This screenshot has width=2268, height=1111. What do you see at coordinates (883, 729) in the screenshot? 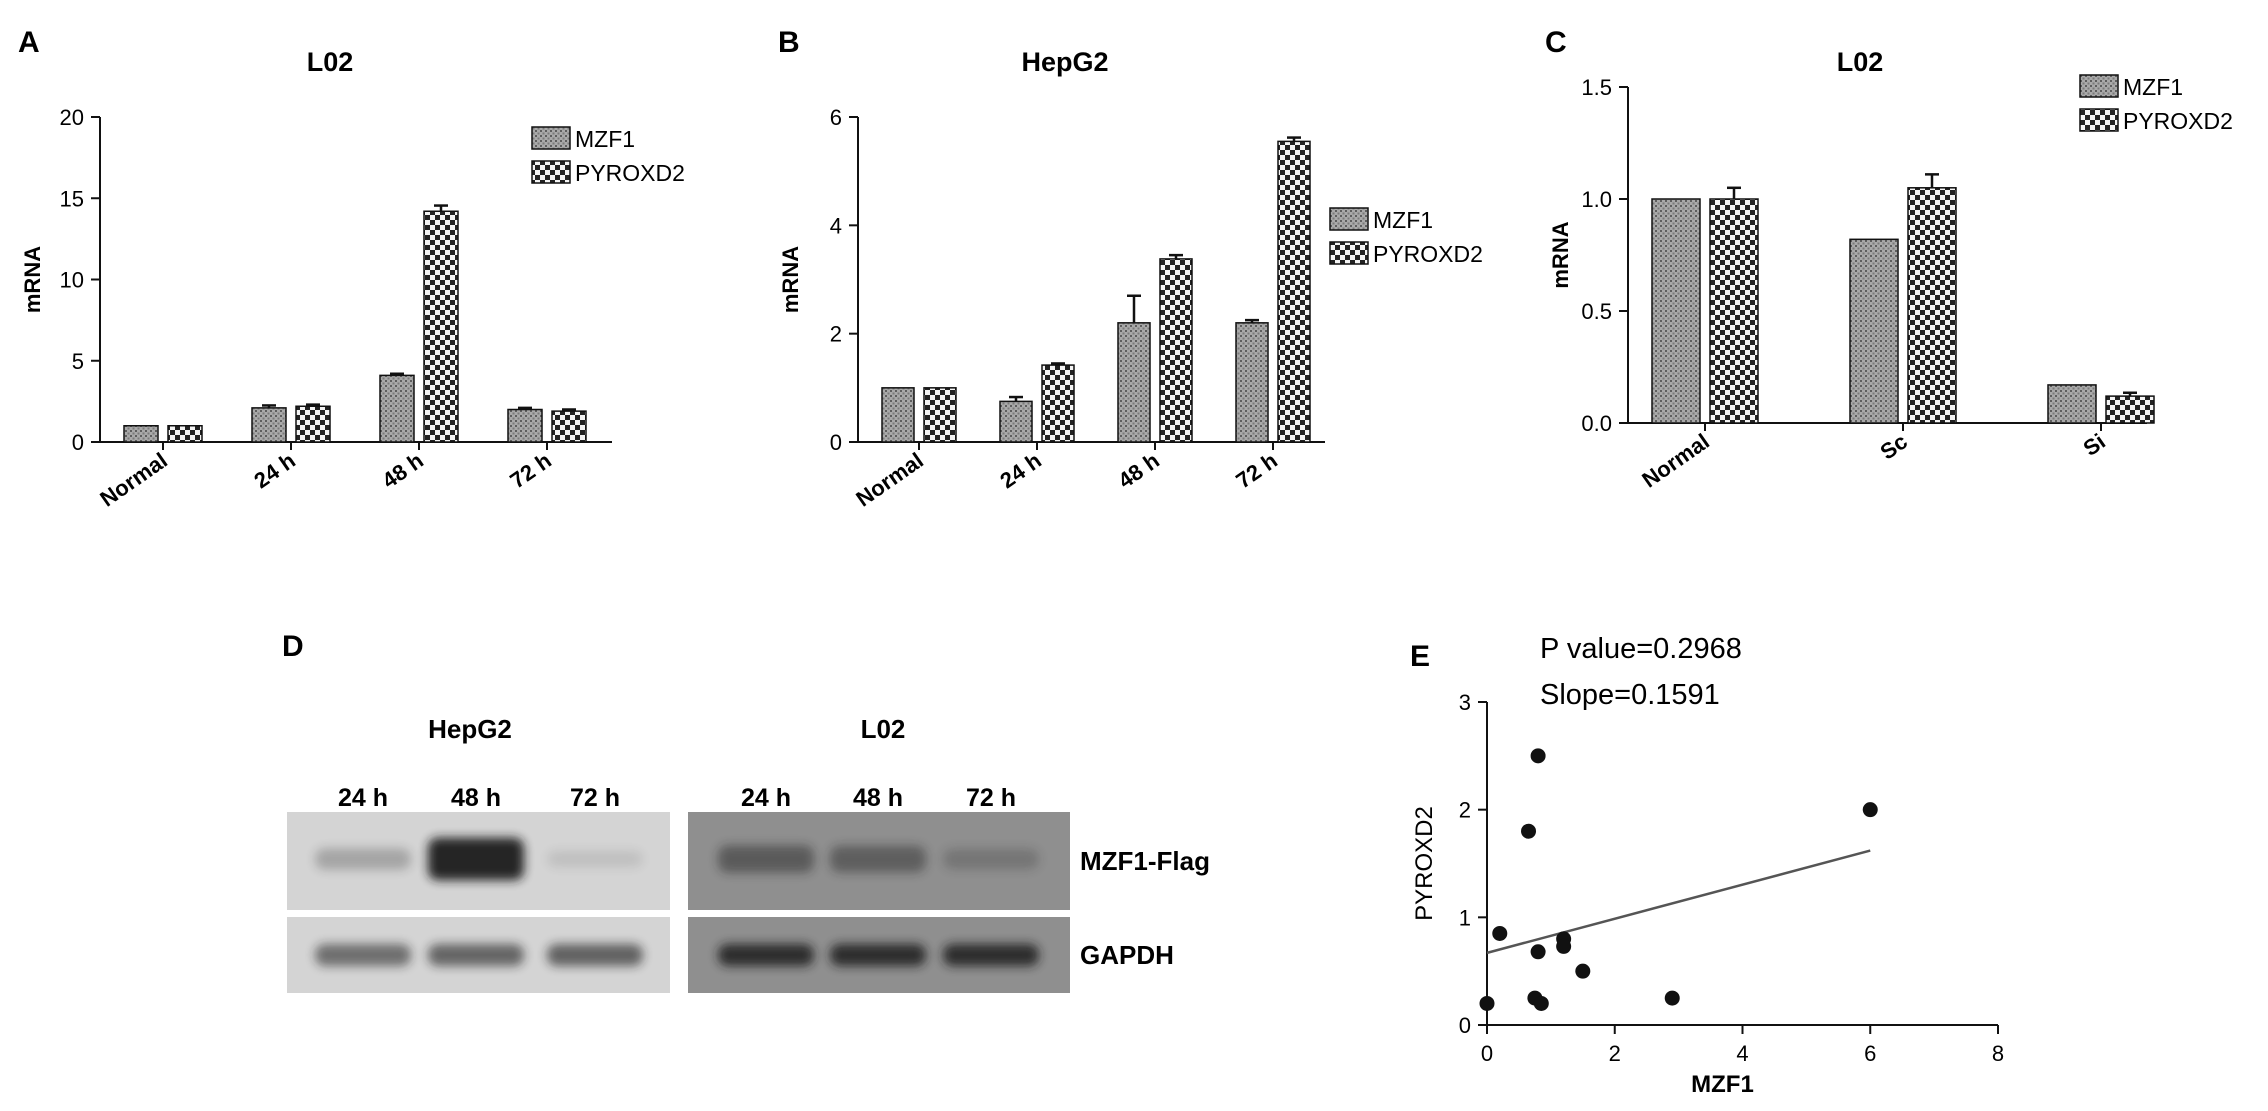
I see `blot-group-title-l02: L02` at bounding box center [883, 729].